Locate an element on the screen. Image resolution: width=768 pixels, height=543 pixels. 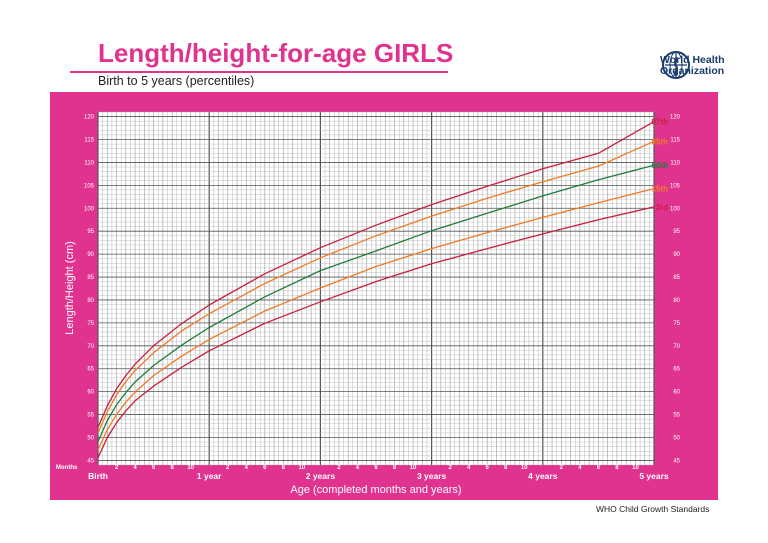
y-tick-label-left: 110 is located at coordinates (89, 163).